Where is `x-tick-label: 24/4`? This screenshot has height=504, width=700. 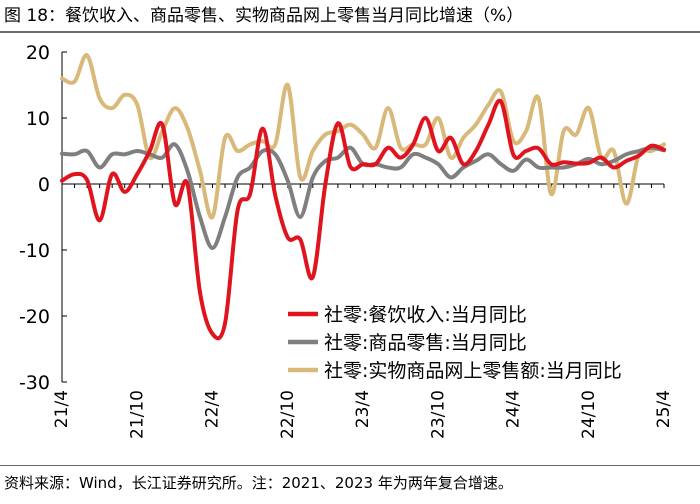 x-tick-label: 24/4 is located at coordinates (514, 409).